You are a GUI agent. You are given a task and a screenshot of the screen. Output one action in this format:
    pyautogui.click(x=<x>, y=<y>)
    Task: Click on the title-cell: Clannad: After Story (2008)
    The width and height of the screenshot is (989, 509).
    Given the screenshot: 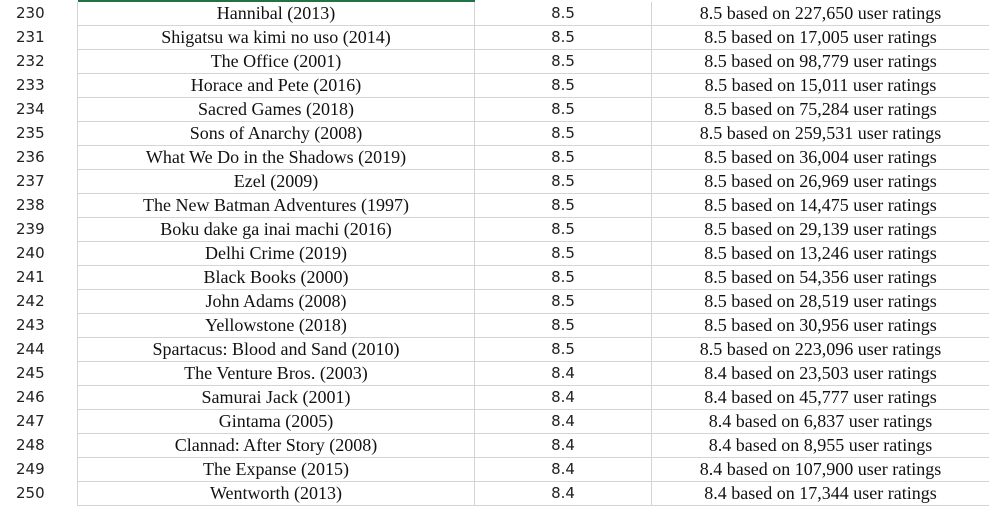 What is the action you would take?
    pyautogui.click(x=276, y=446)
    